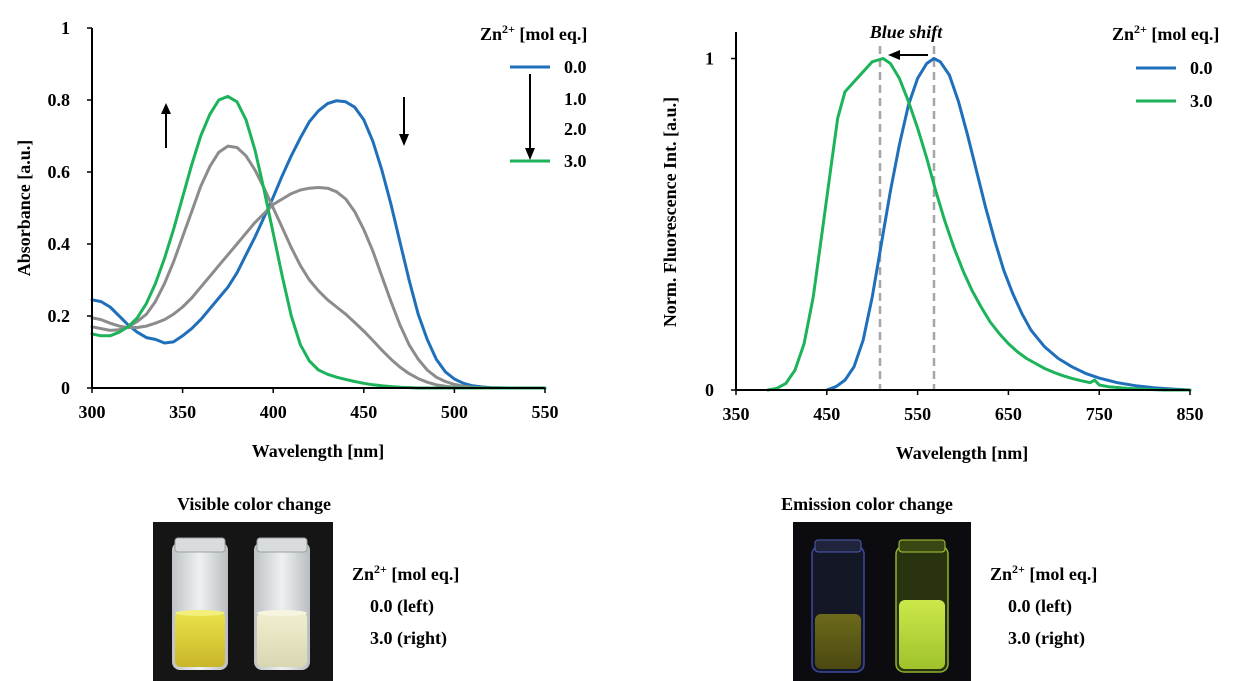  What do you see at coordinates (402, 606) in the screenshot?
I see `visible-panel-line-0: 0.0 (left)` at bounding box center [402, 606].